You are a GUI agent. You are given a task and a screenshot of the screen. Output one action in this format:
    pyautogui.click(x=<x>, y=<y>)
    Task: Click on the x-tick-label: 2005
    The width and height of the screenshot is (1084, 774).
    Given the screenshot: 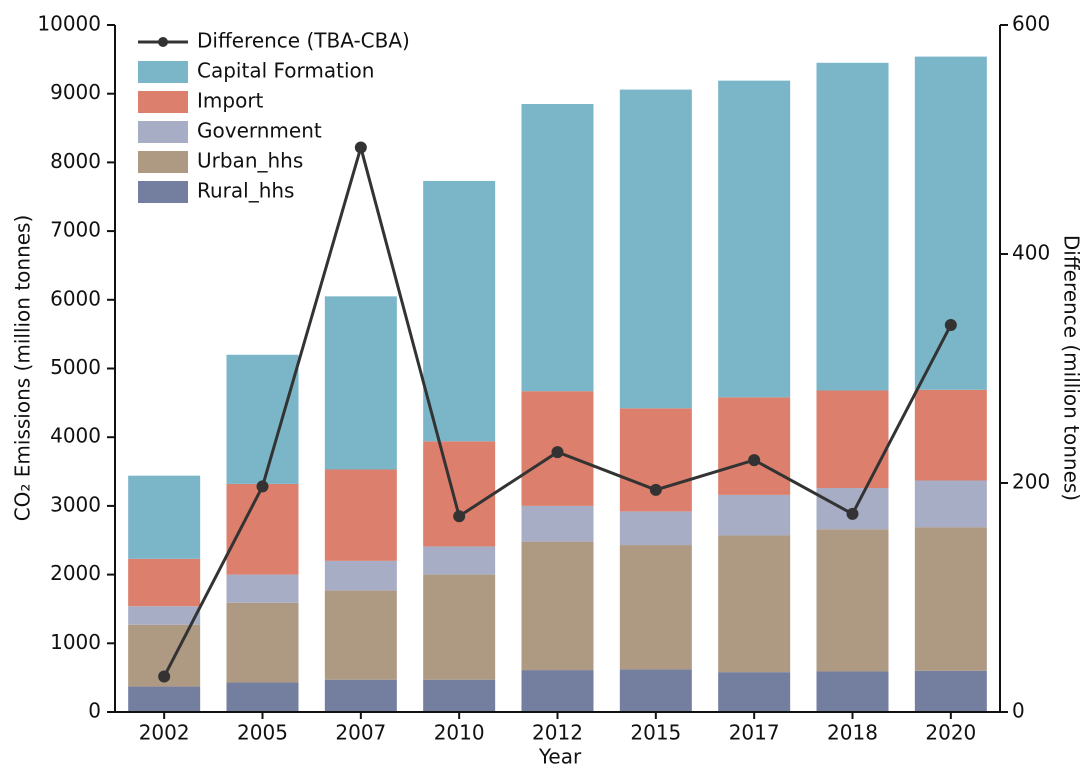 What is the action you would take?
    pyautogui.click(x=262, y=733)
    